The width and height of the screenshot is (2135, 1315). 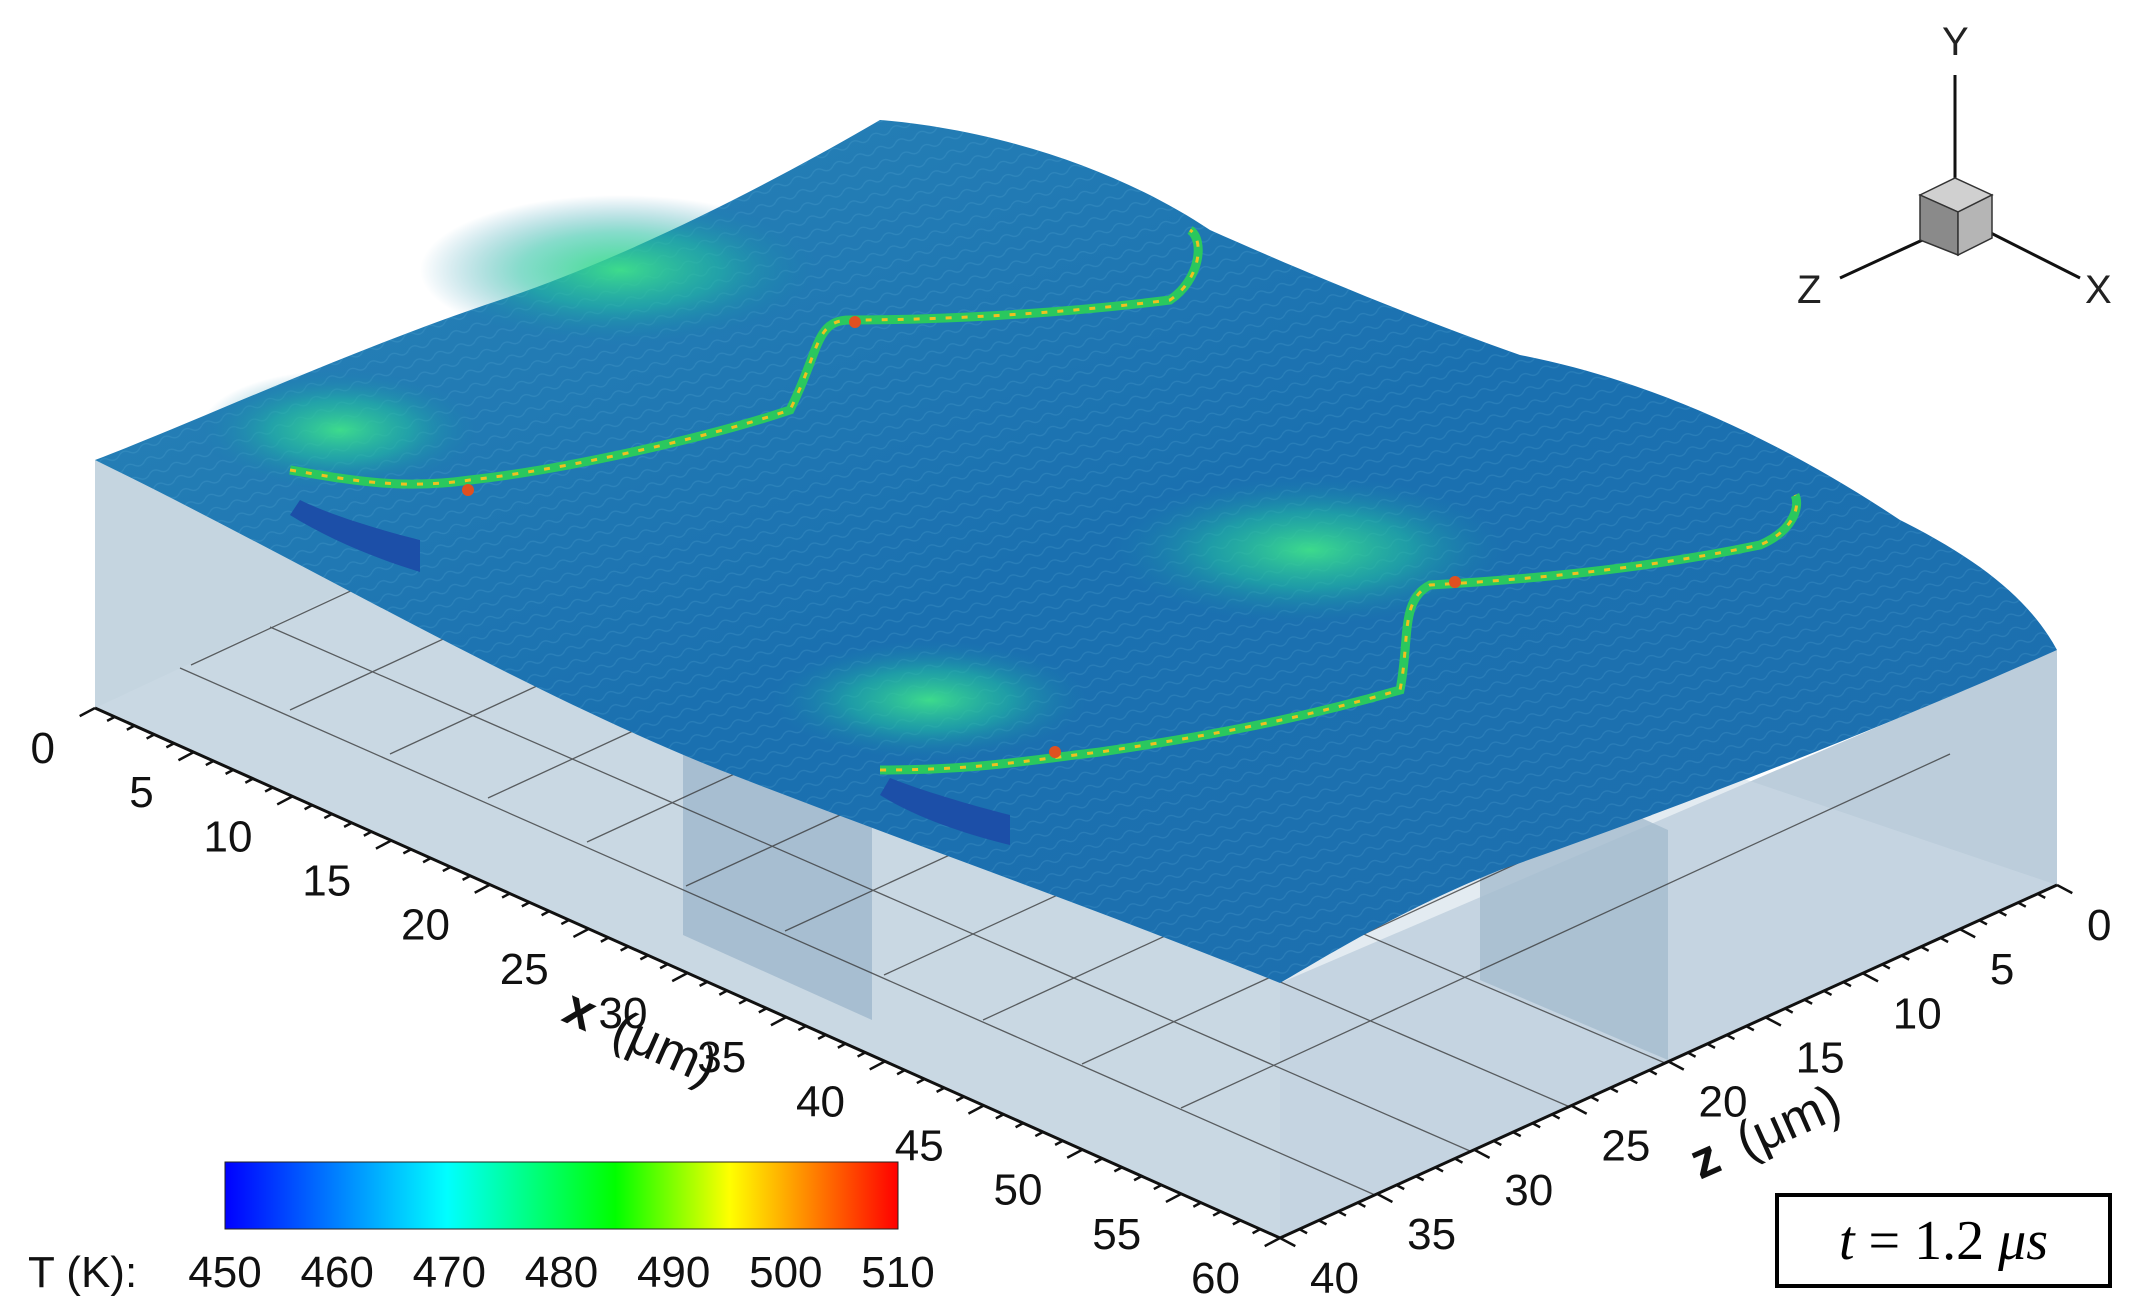 What do you see at coordinates (820, 1101) in the screenshot?
I see `x-tick-label: 40` at bounding box center [820, 1101].